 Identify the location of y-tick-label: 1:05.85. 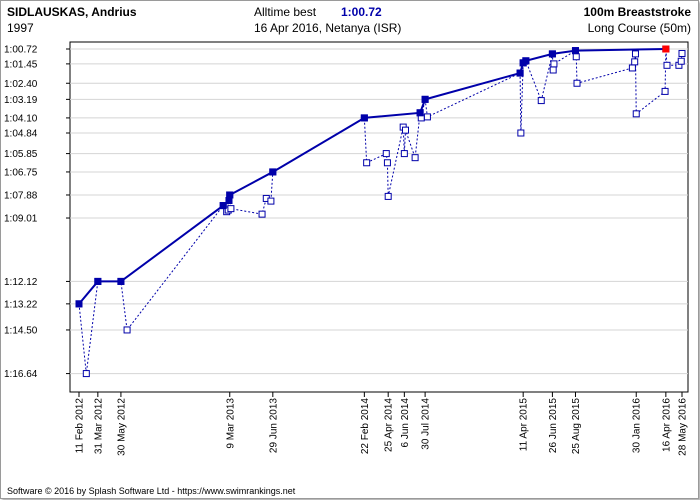
(21, 154).